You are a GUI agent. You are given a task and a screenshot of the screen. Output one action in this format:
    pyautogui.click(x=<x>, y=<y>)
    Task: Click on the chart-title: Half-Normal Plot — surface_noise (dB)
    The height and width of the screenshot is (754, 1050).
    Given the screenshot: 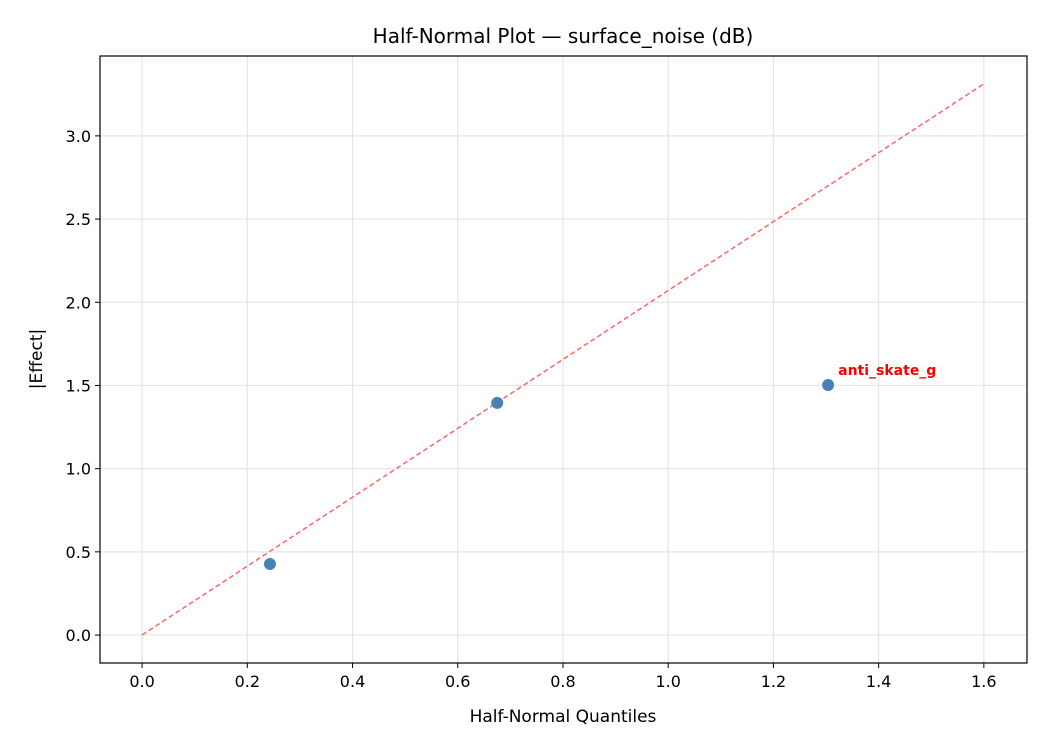 What is the action you would take?
    pyautogui.click(x=563, y=36)
    